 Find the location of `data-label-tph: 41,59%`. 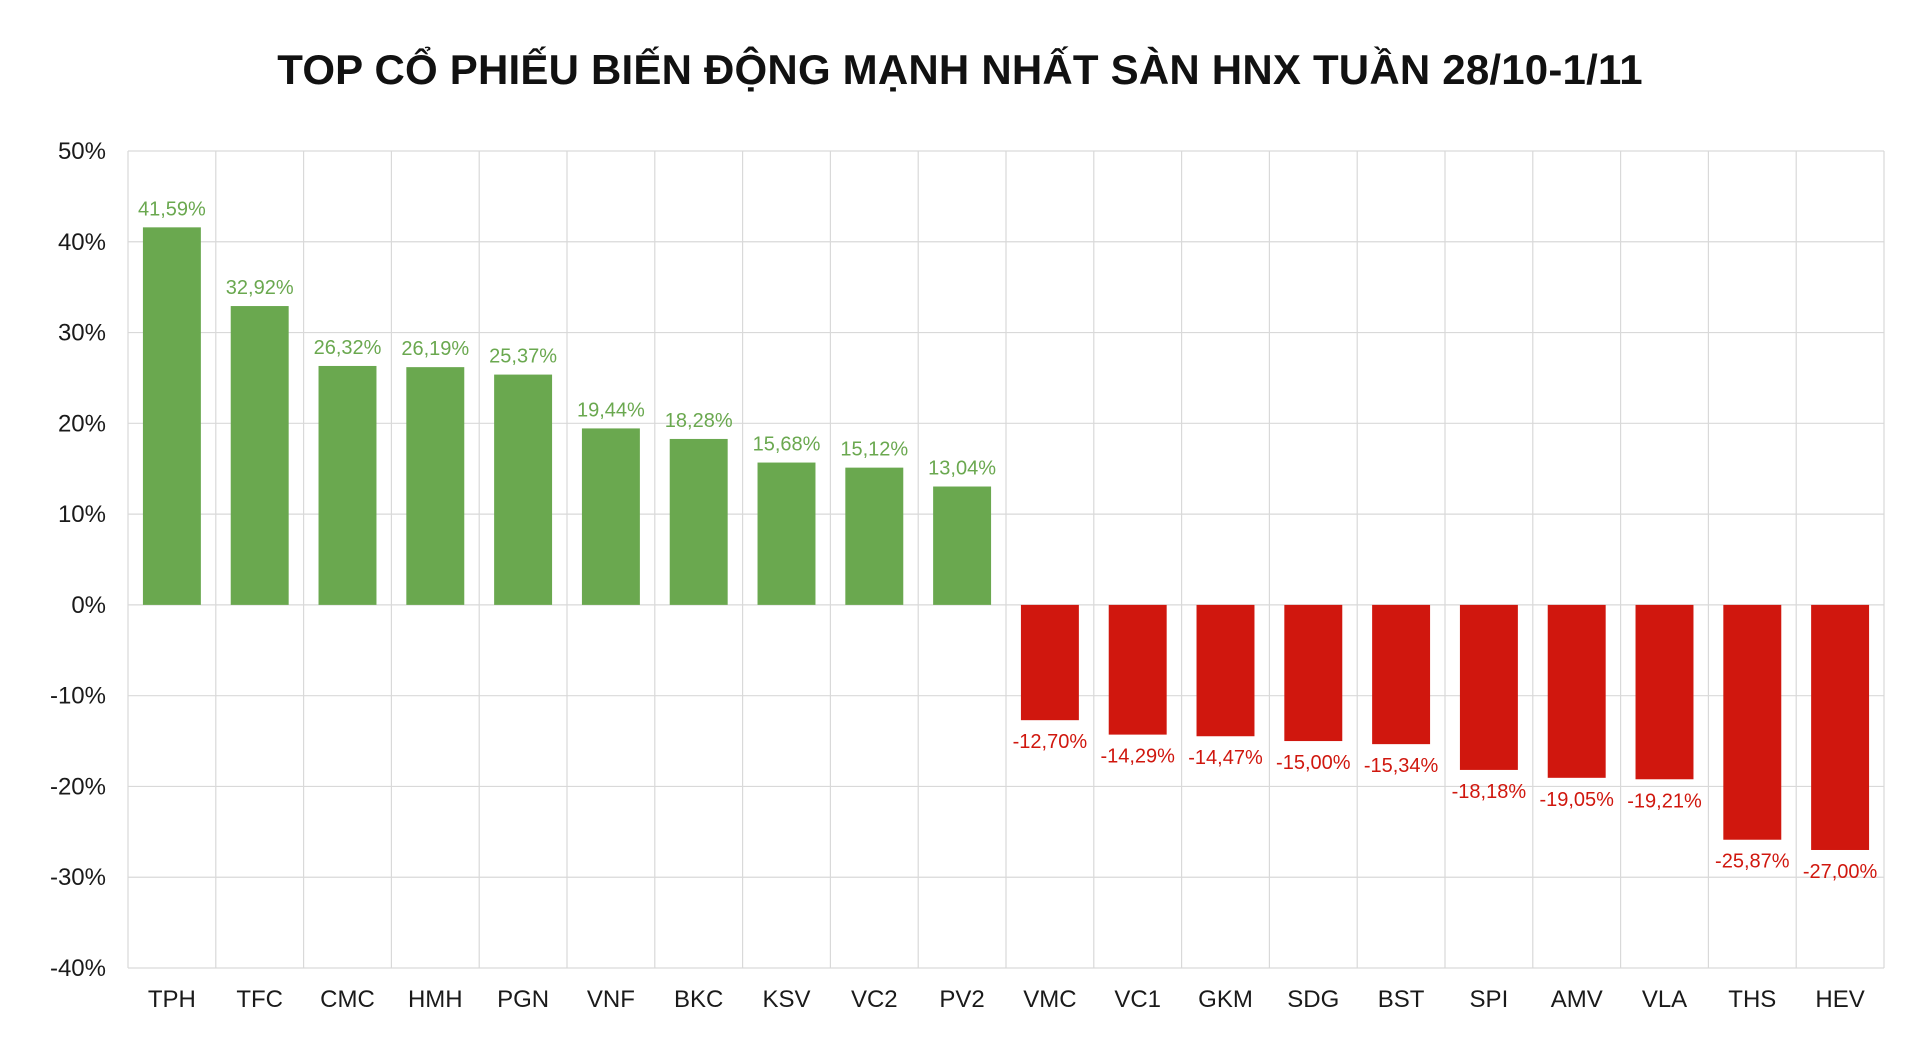

data-label-tph: 41,59% is located at coordinates (172, 209).